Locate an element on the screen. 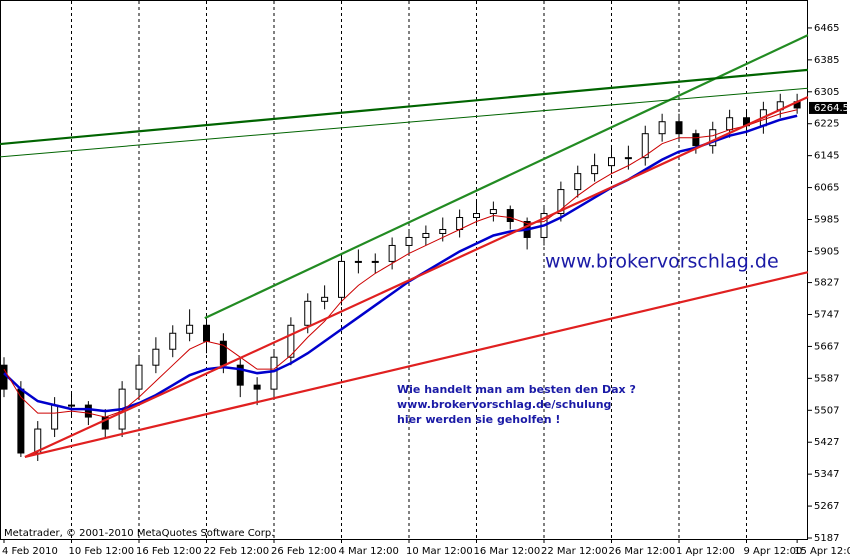  x-tick-label: 4 Mar 12:00 is located at coordinates (369, 551).